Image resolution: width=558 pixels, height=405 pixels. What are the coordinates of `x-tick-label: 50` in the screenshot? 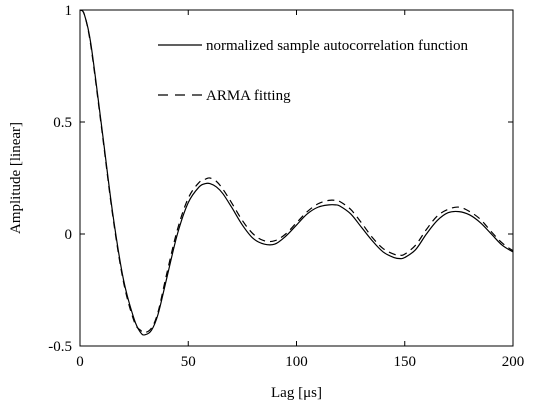 It's located at (188, 362).